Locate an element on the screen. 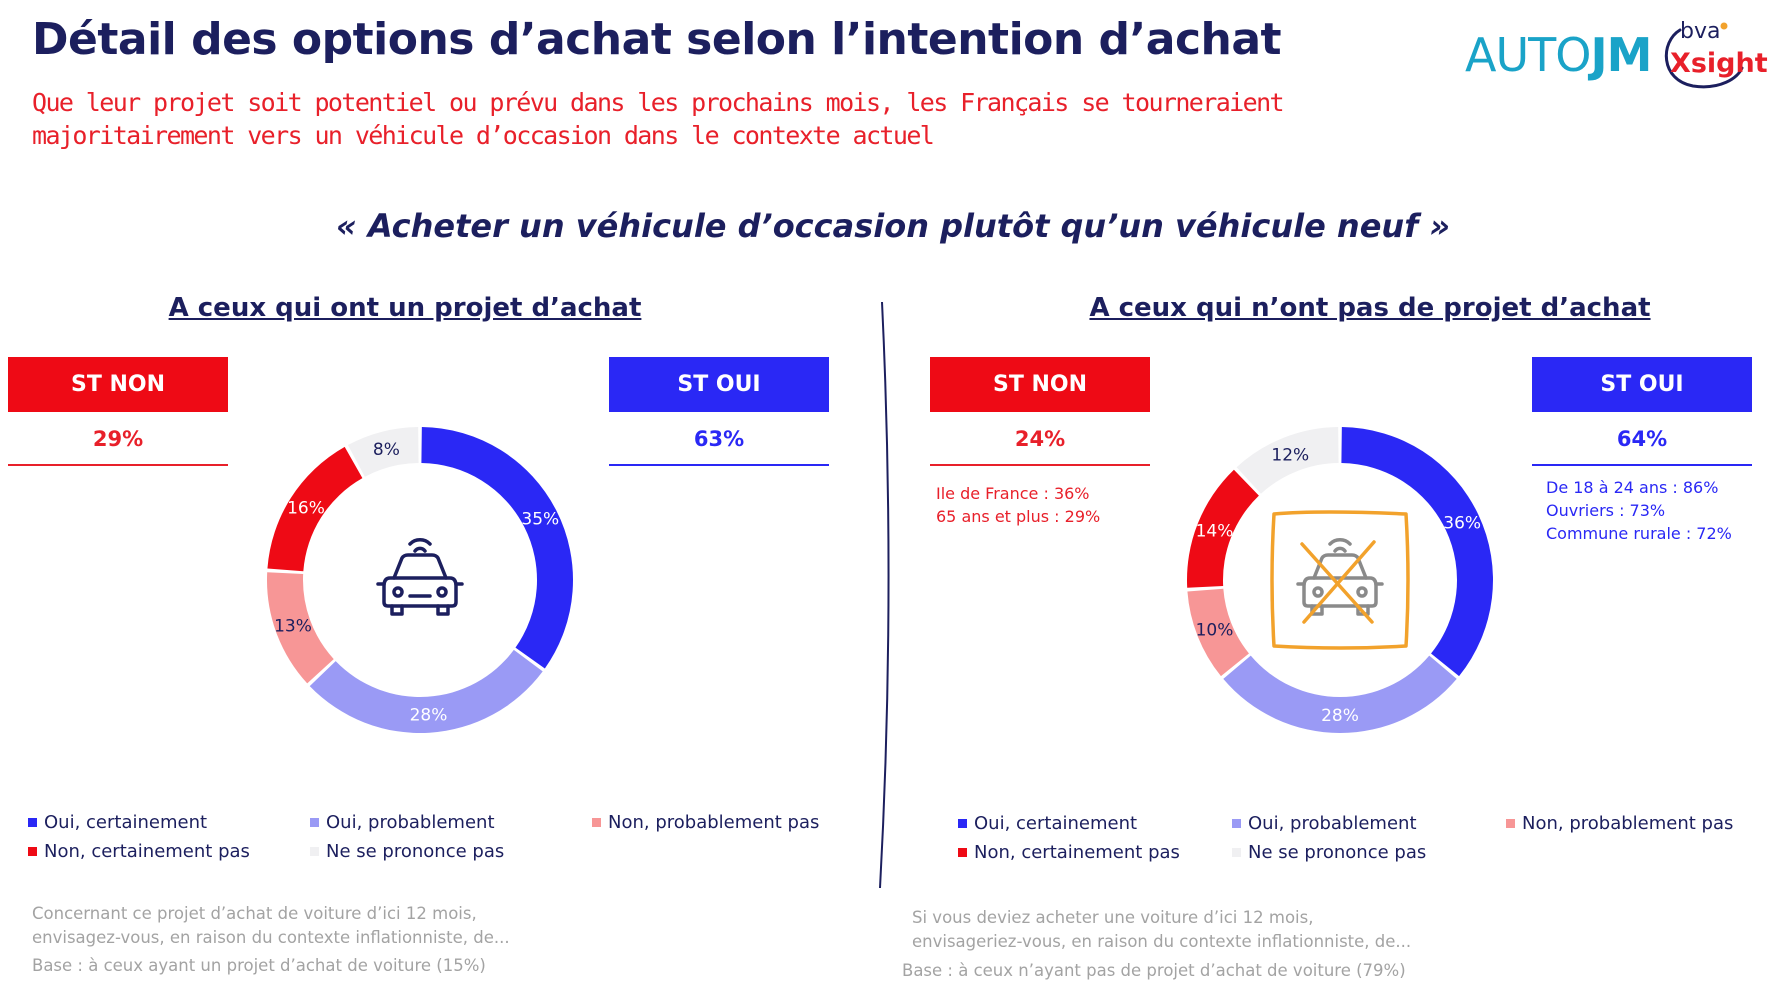  autojm-logo: AUTOJM is located at coordinates (1558, 55).